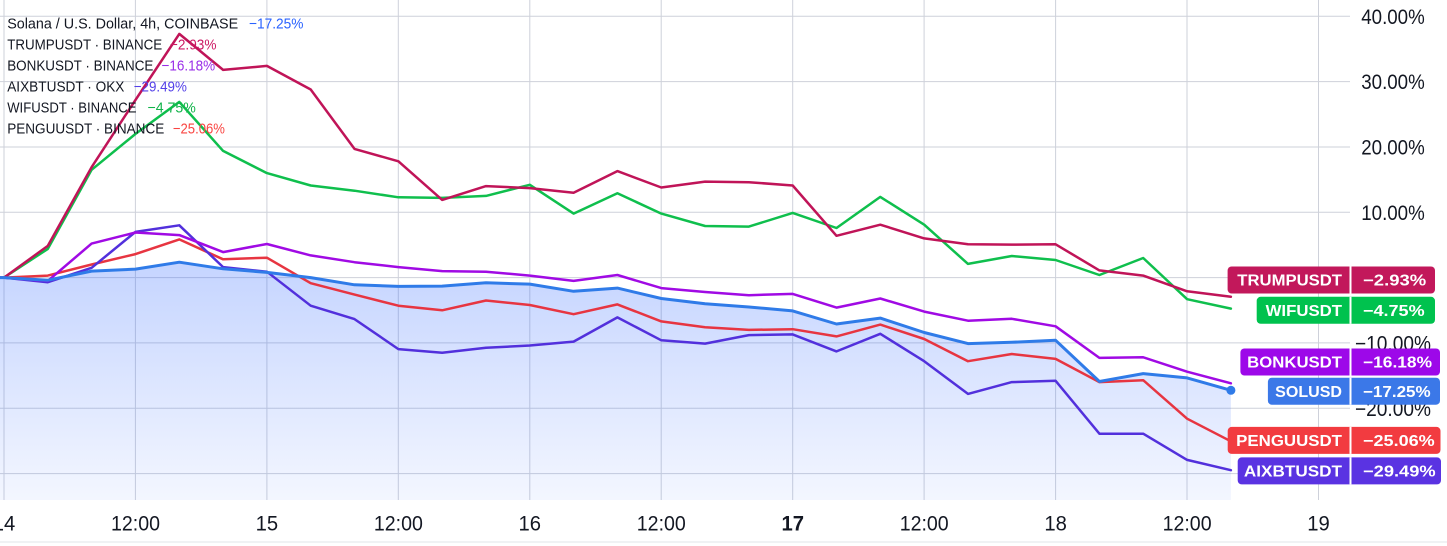  What do you see at coordinates (1393, 82) in the screenshot?
I see `svg-text: 30.00%` at bounding box center [1393, 82].